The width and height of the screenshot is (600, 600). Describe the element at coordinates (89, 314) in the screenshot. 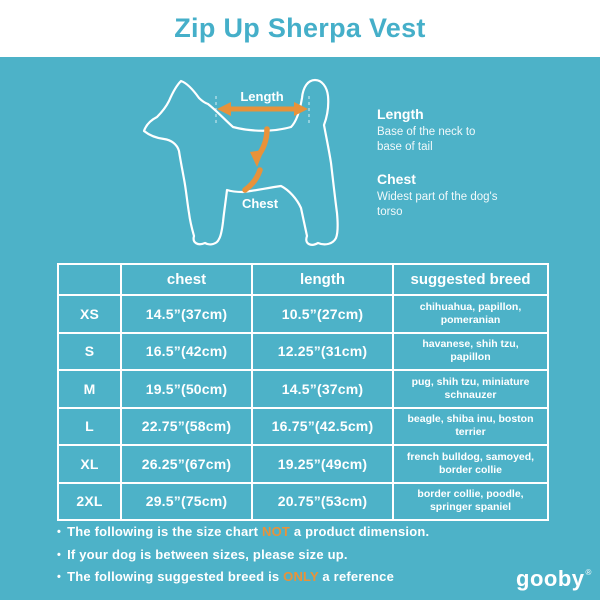

I see `size-label: XS` at that location.